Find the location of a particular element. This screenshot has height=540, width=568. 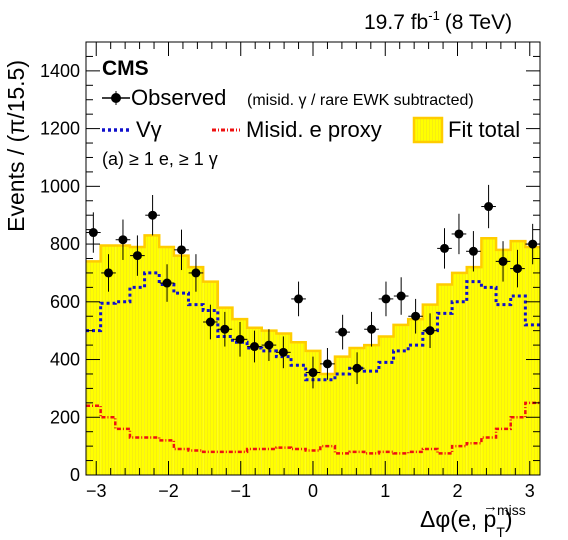

legend-fit: Fit total is located at coordinates (466, 130).